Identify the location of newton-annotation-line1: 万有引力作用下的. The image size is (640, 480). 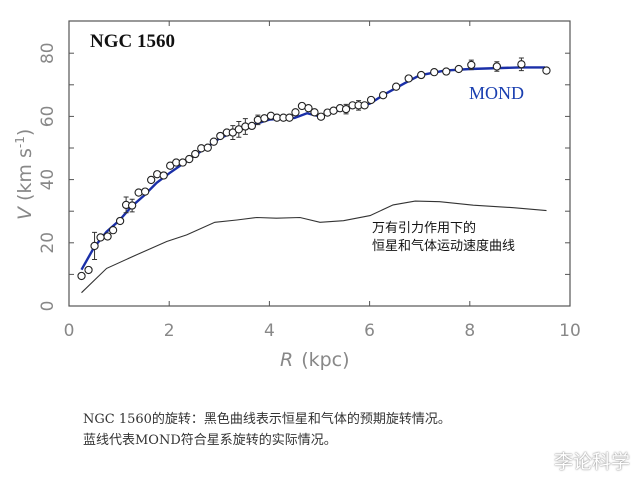
(424, 228).